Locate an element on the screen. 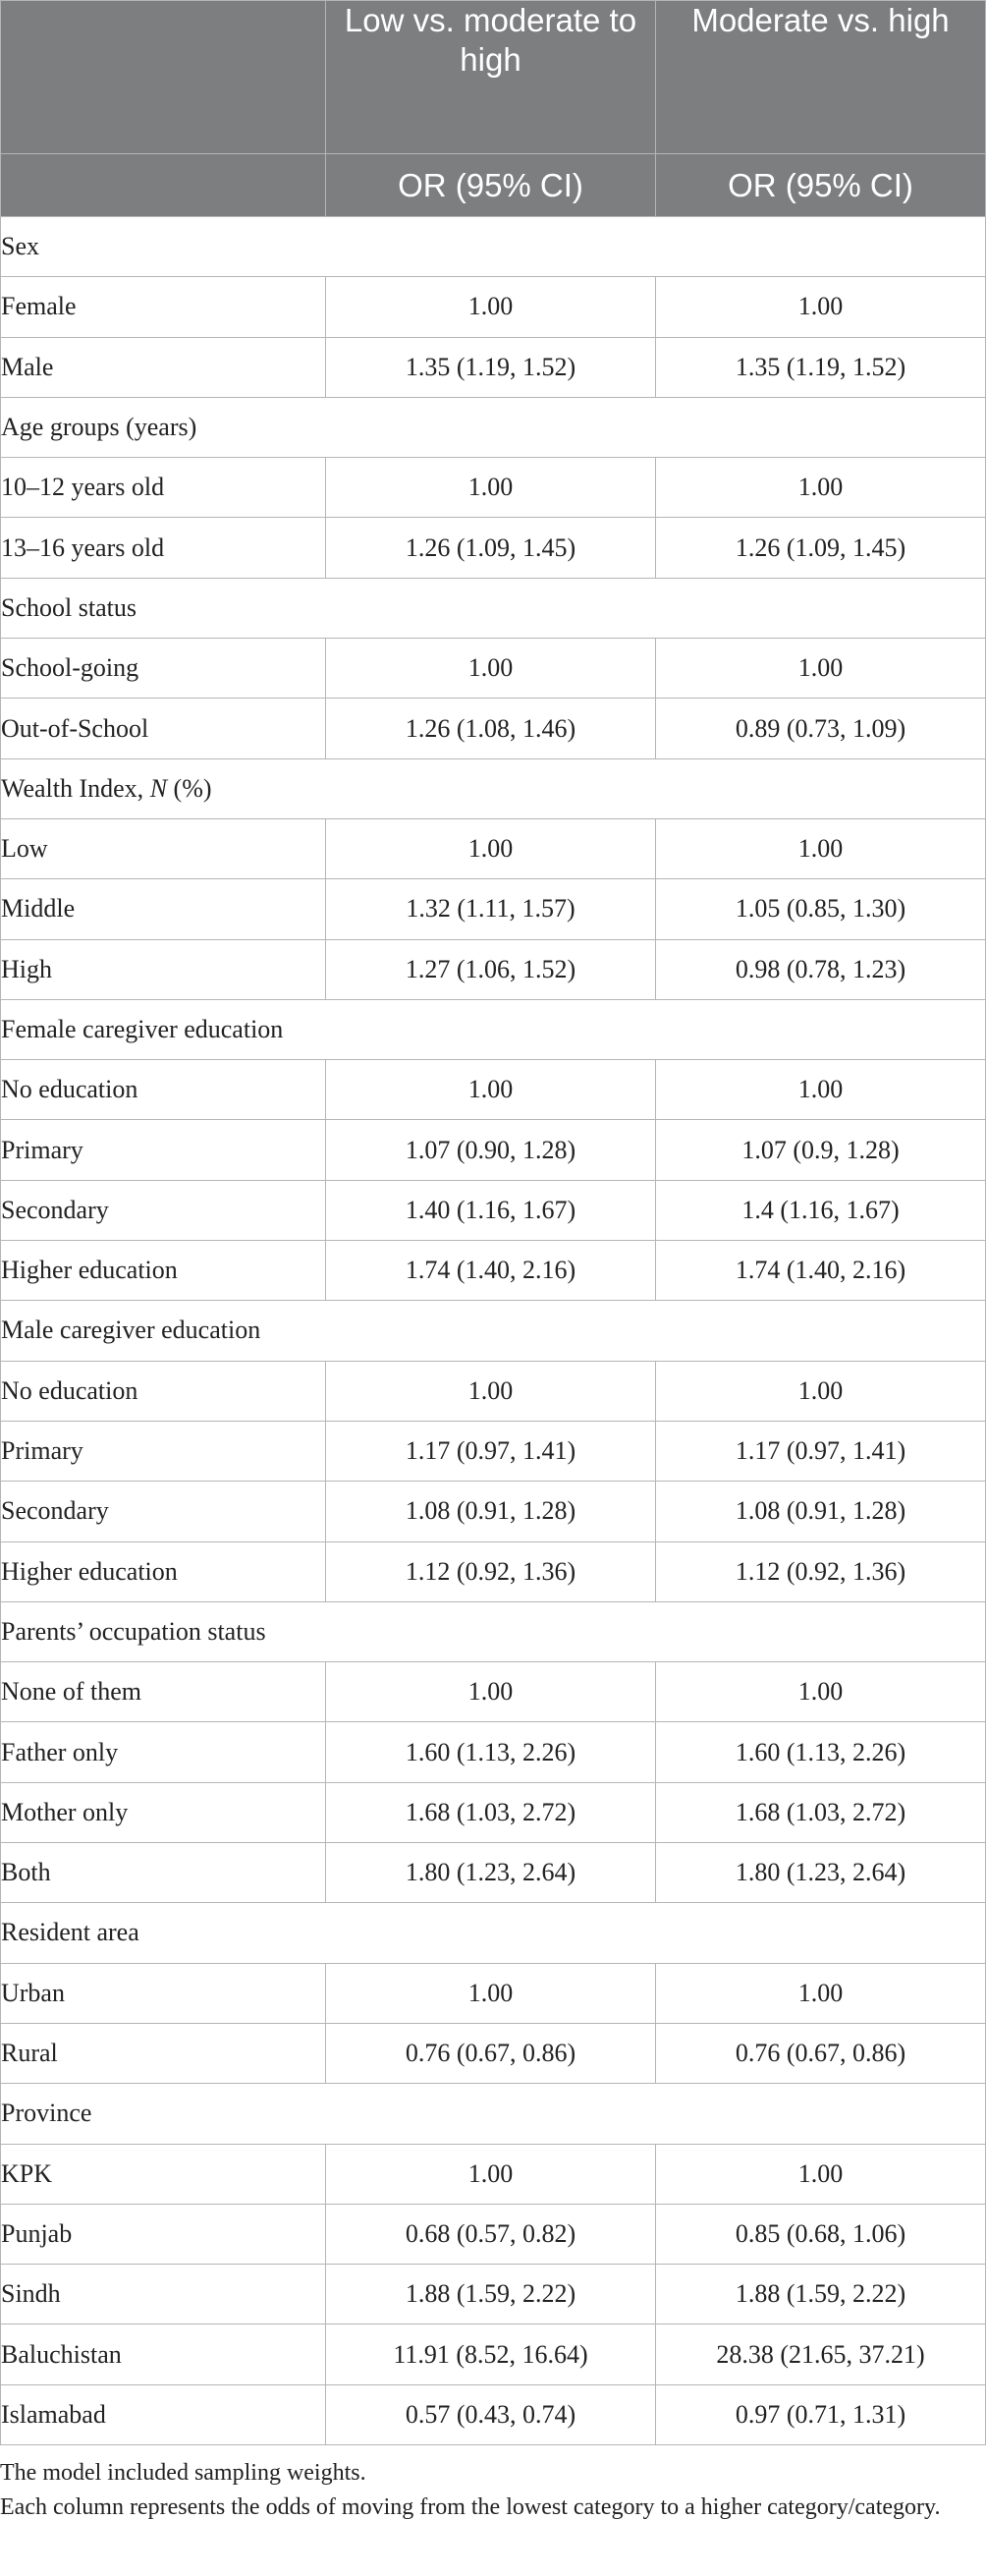 The image size is (987, 2576). table-row: Sindh 1.88 (1.59, 2.22) 1.88 (1.59, 2.22) is located at coordinates (493, 2294).